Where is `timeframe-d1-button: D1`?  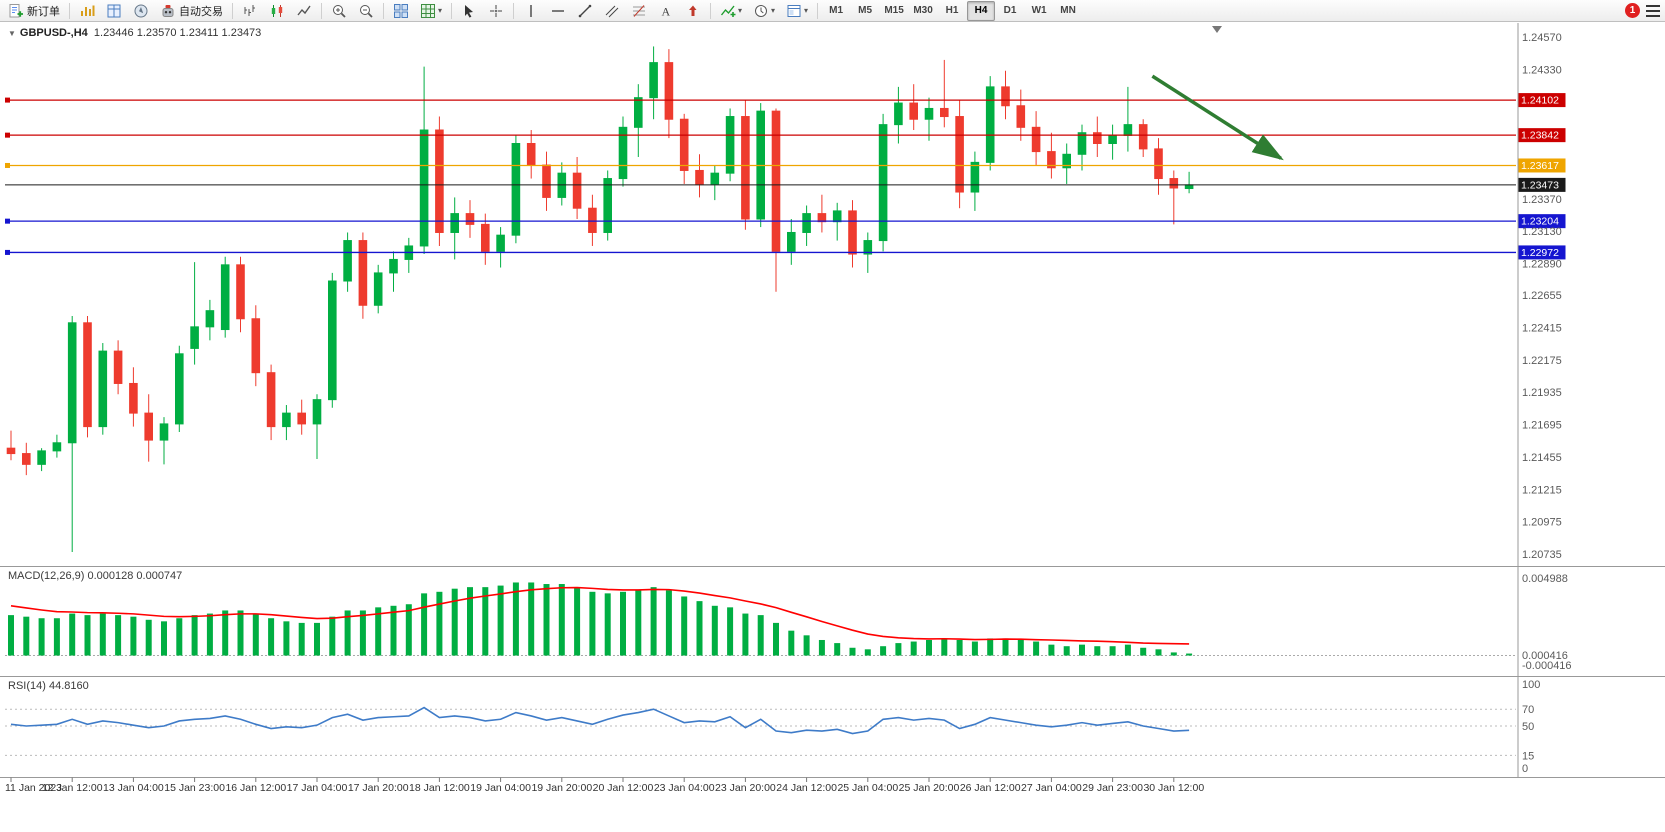 timeframe-d1-button: D1 is located at coordinates (1010, 10).